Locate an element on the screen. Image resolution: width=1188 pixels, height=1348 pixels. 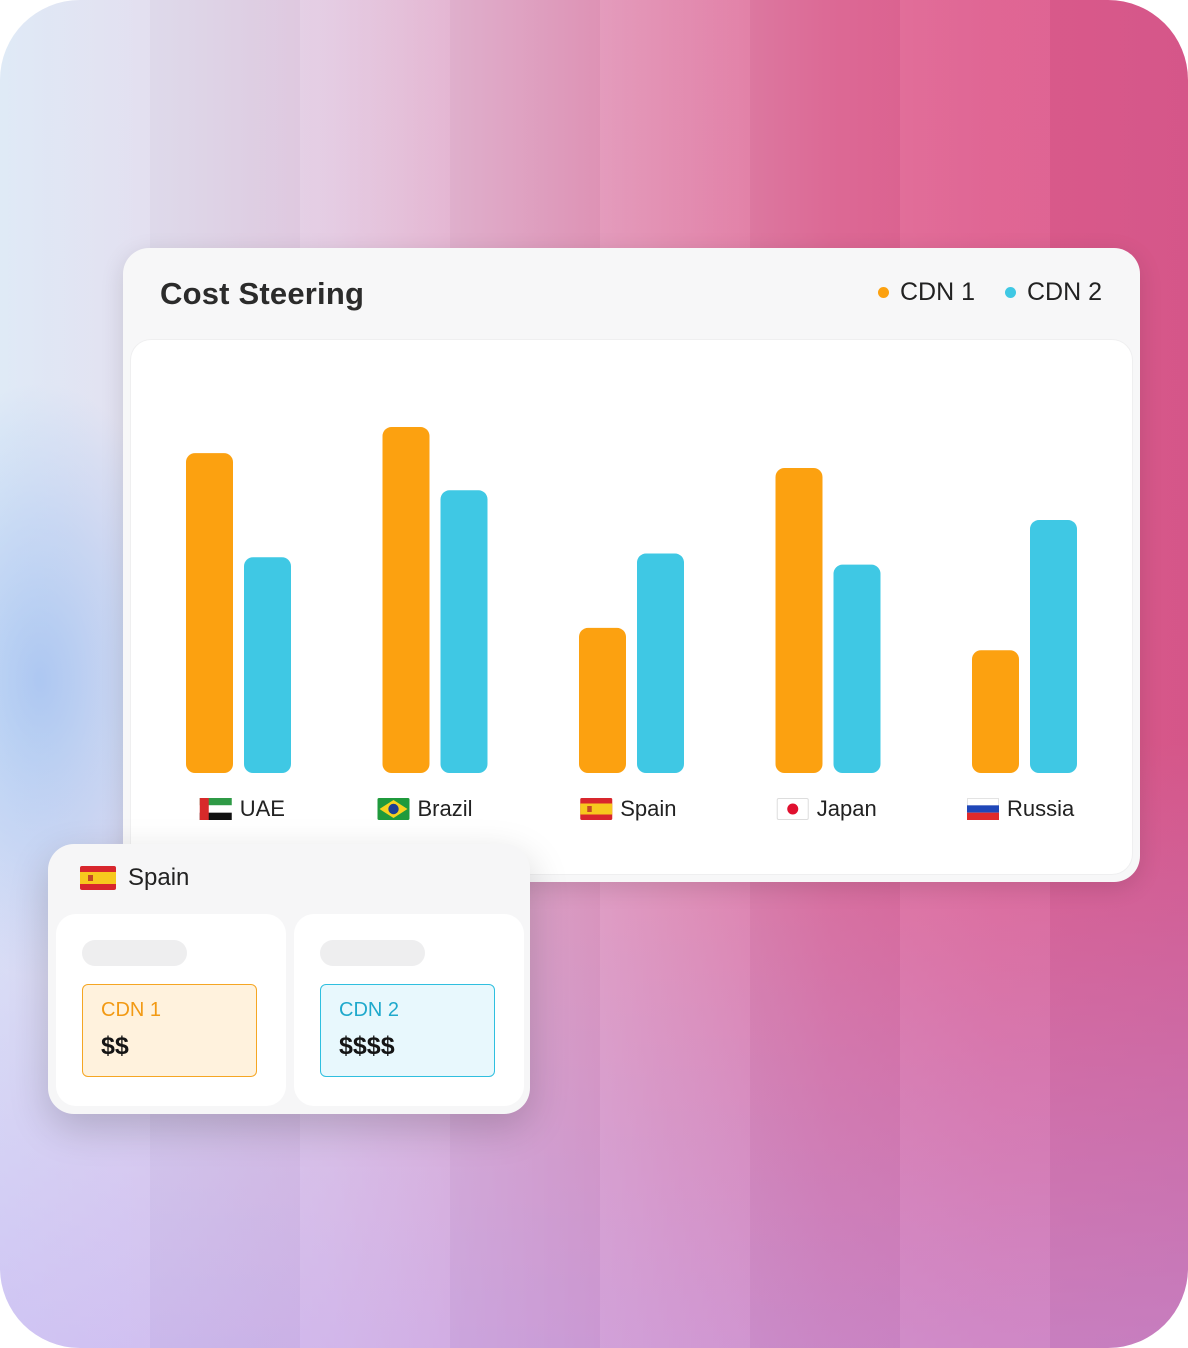
legend-item-cdn1: CDN 1 is located at coordinates (926, 292).